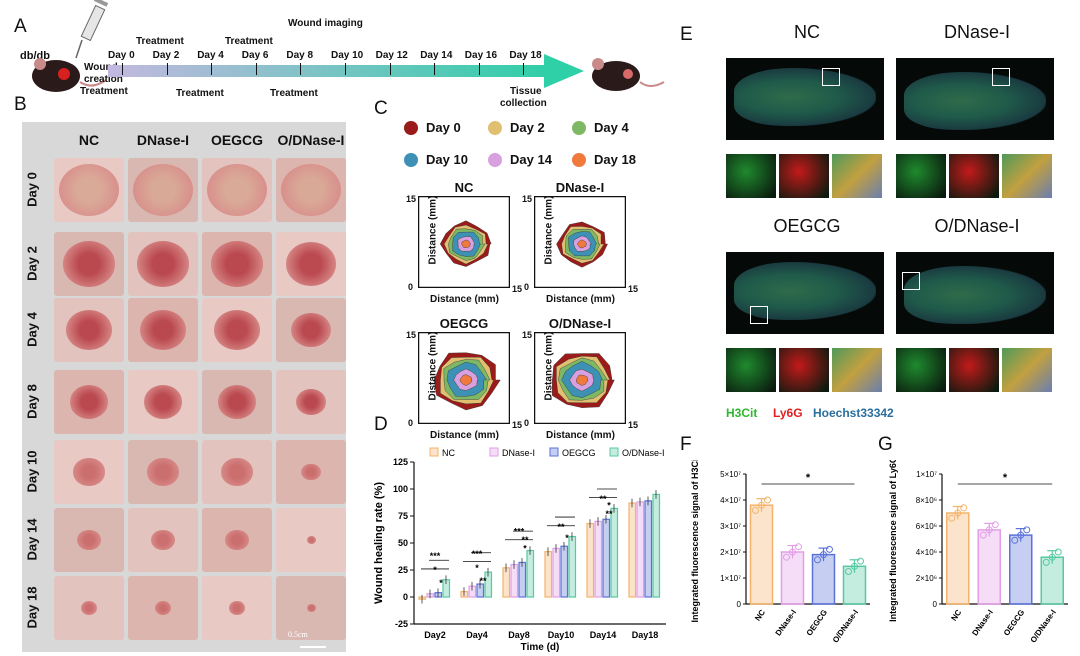  What do you see at coordinates (200, 93) in the screenshot?
I see `treatment-bottom-1: Treatment` at bounding box center [200, 93].